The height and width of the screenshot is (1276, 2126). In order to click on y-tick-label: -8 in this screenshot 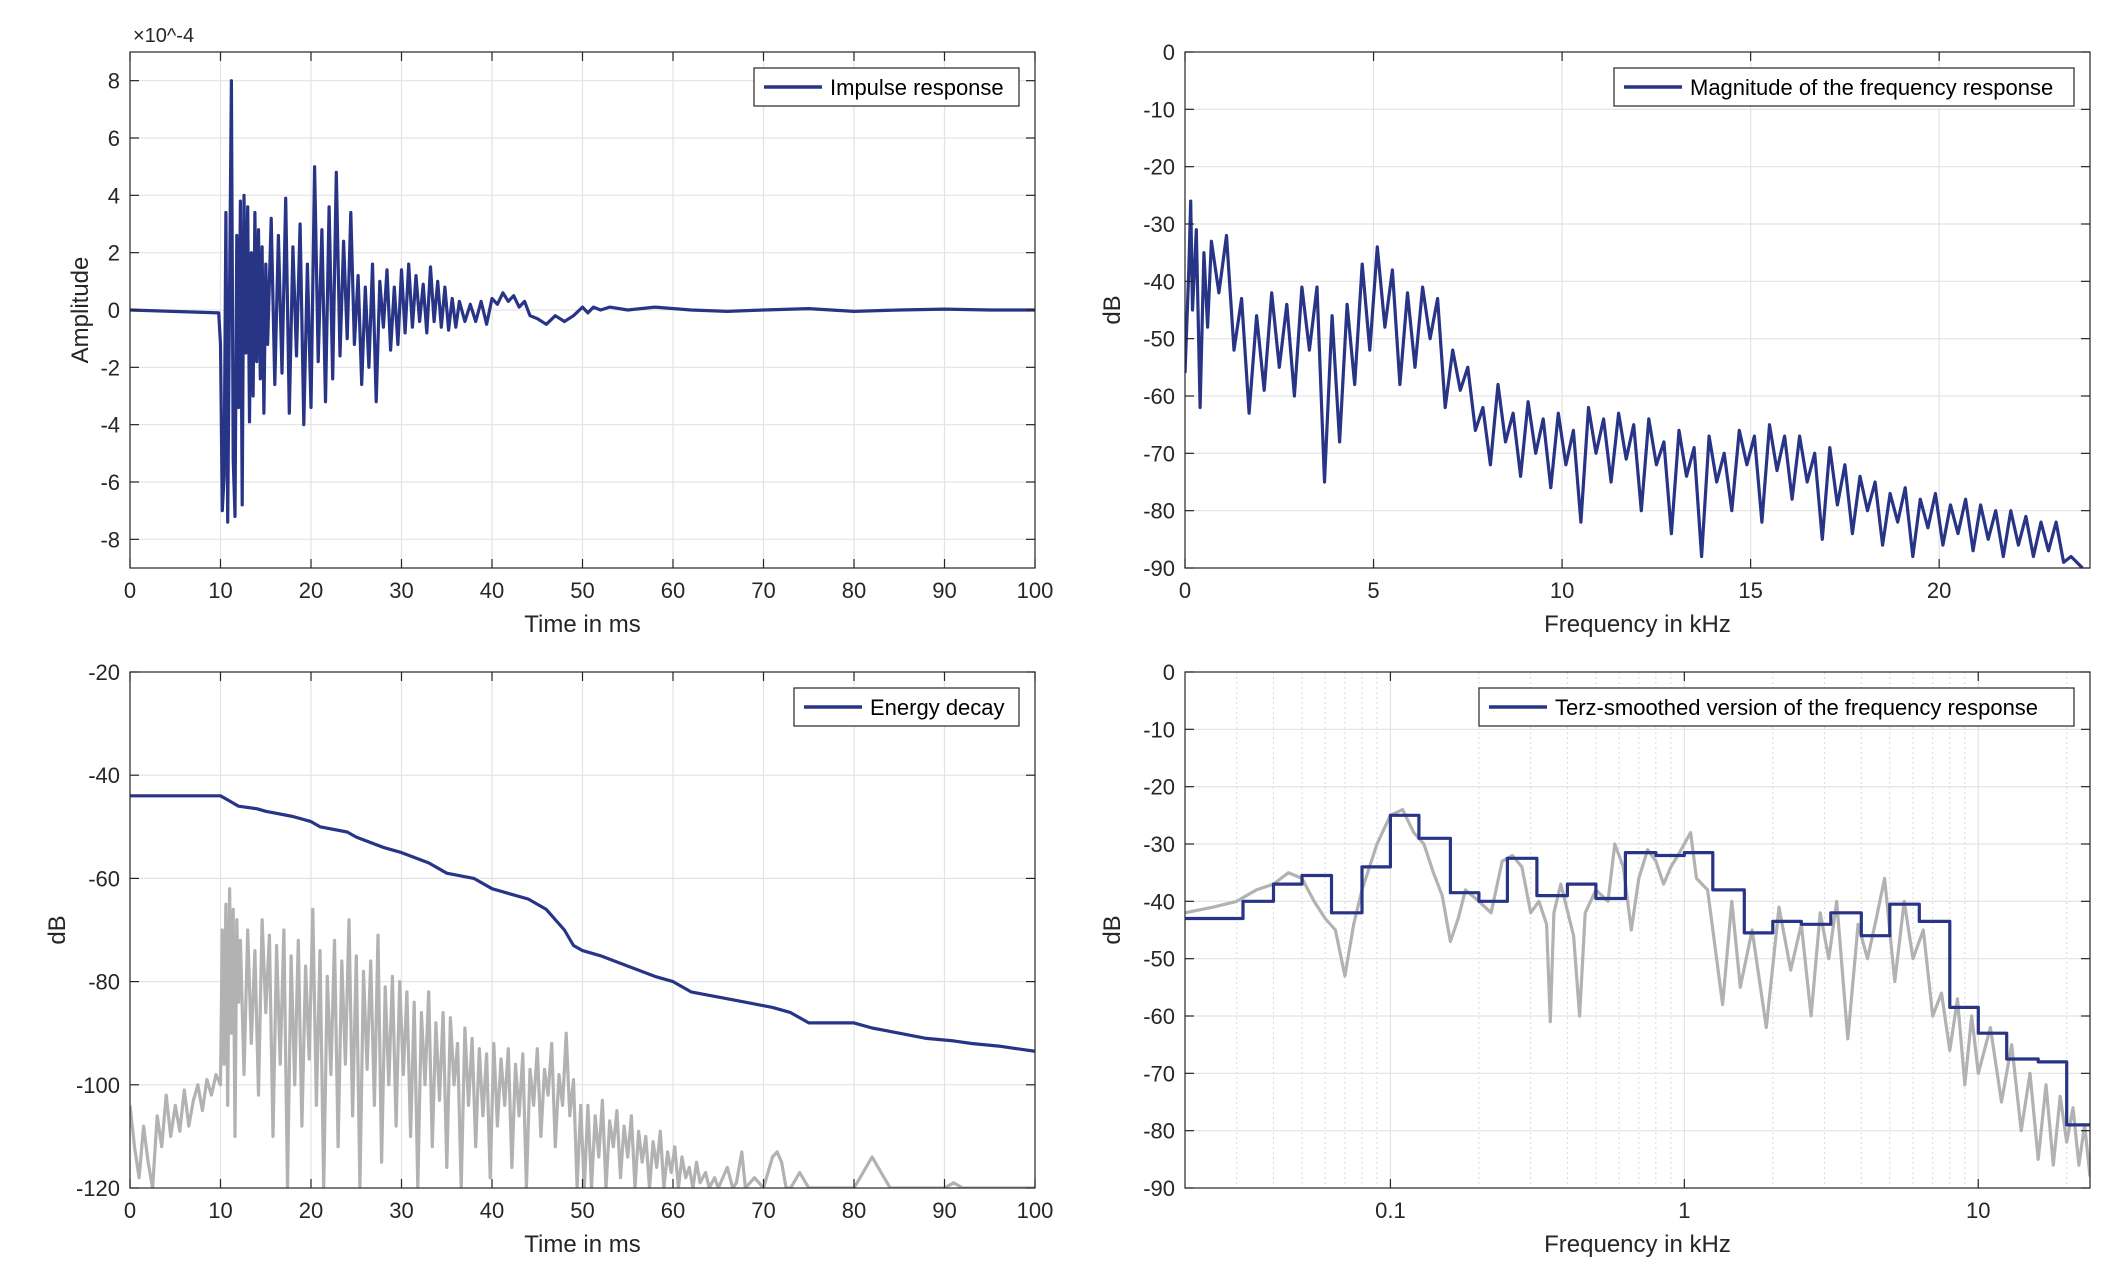, I will do `click(110, 539)`.